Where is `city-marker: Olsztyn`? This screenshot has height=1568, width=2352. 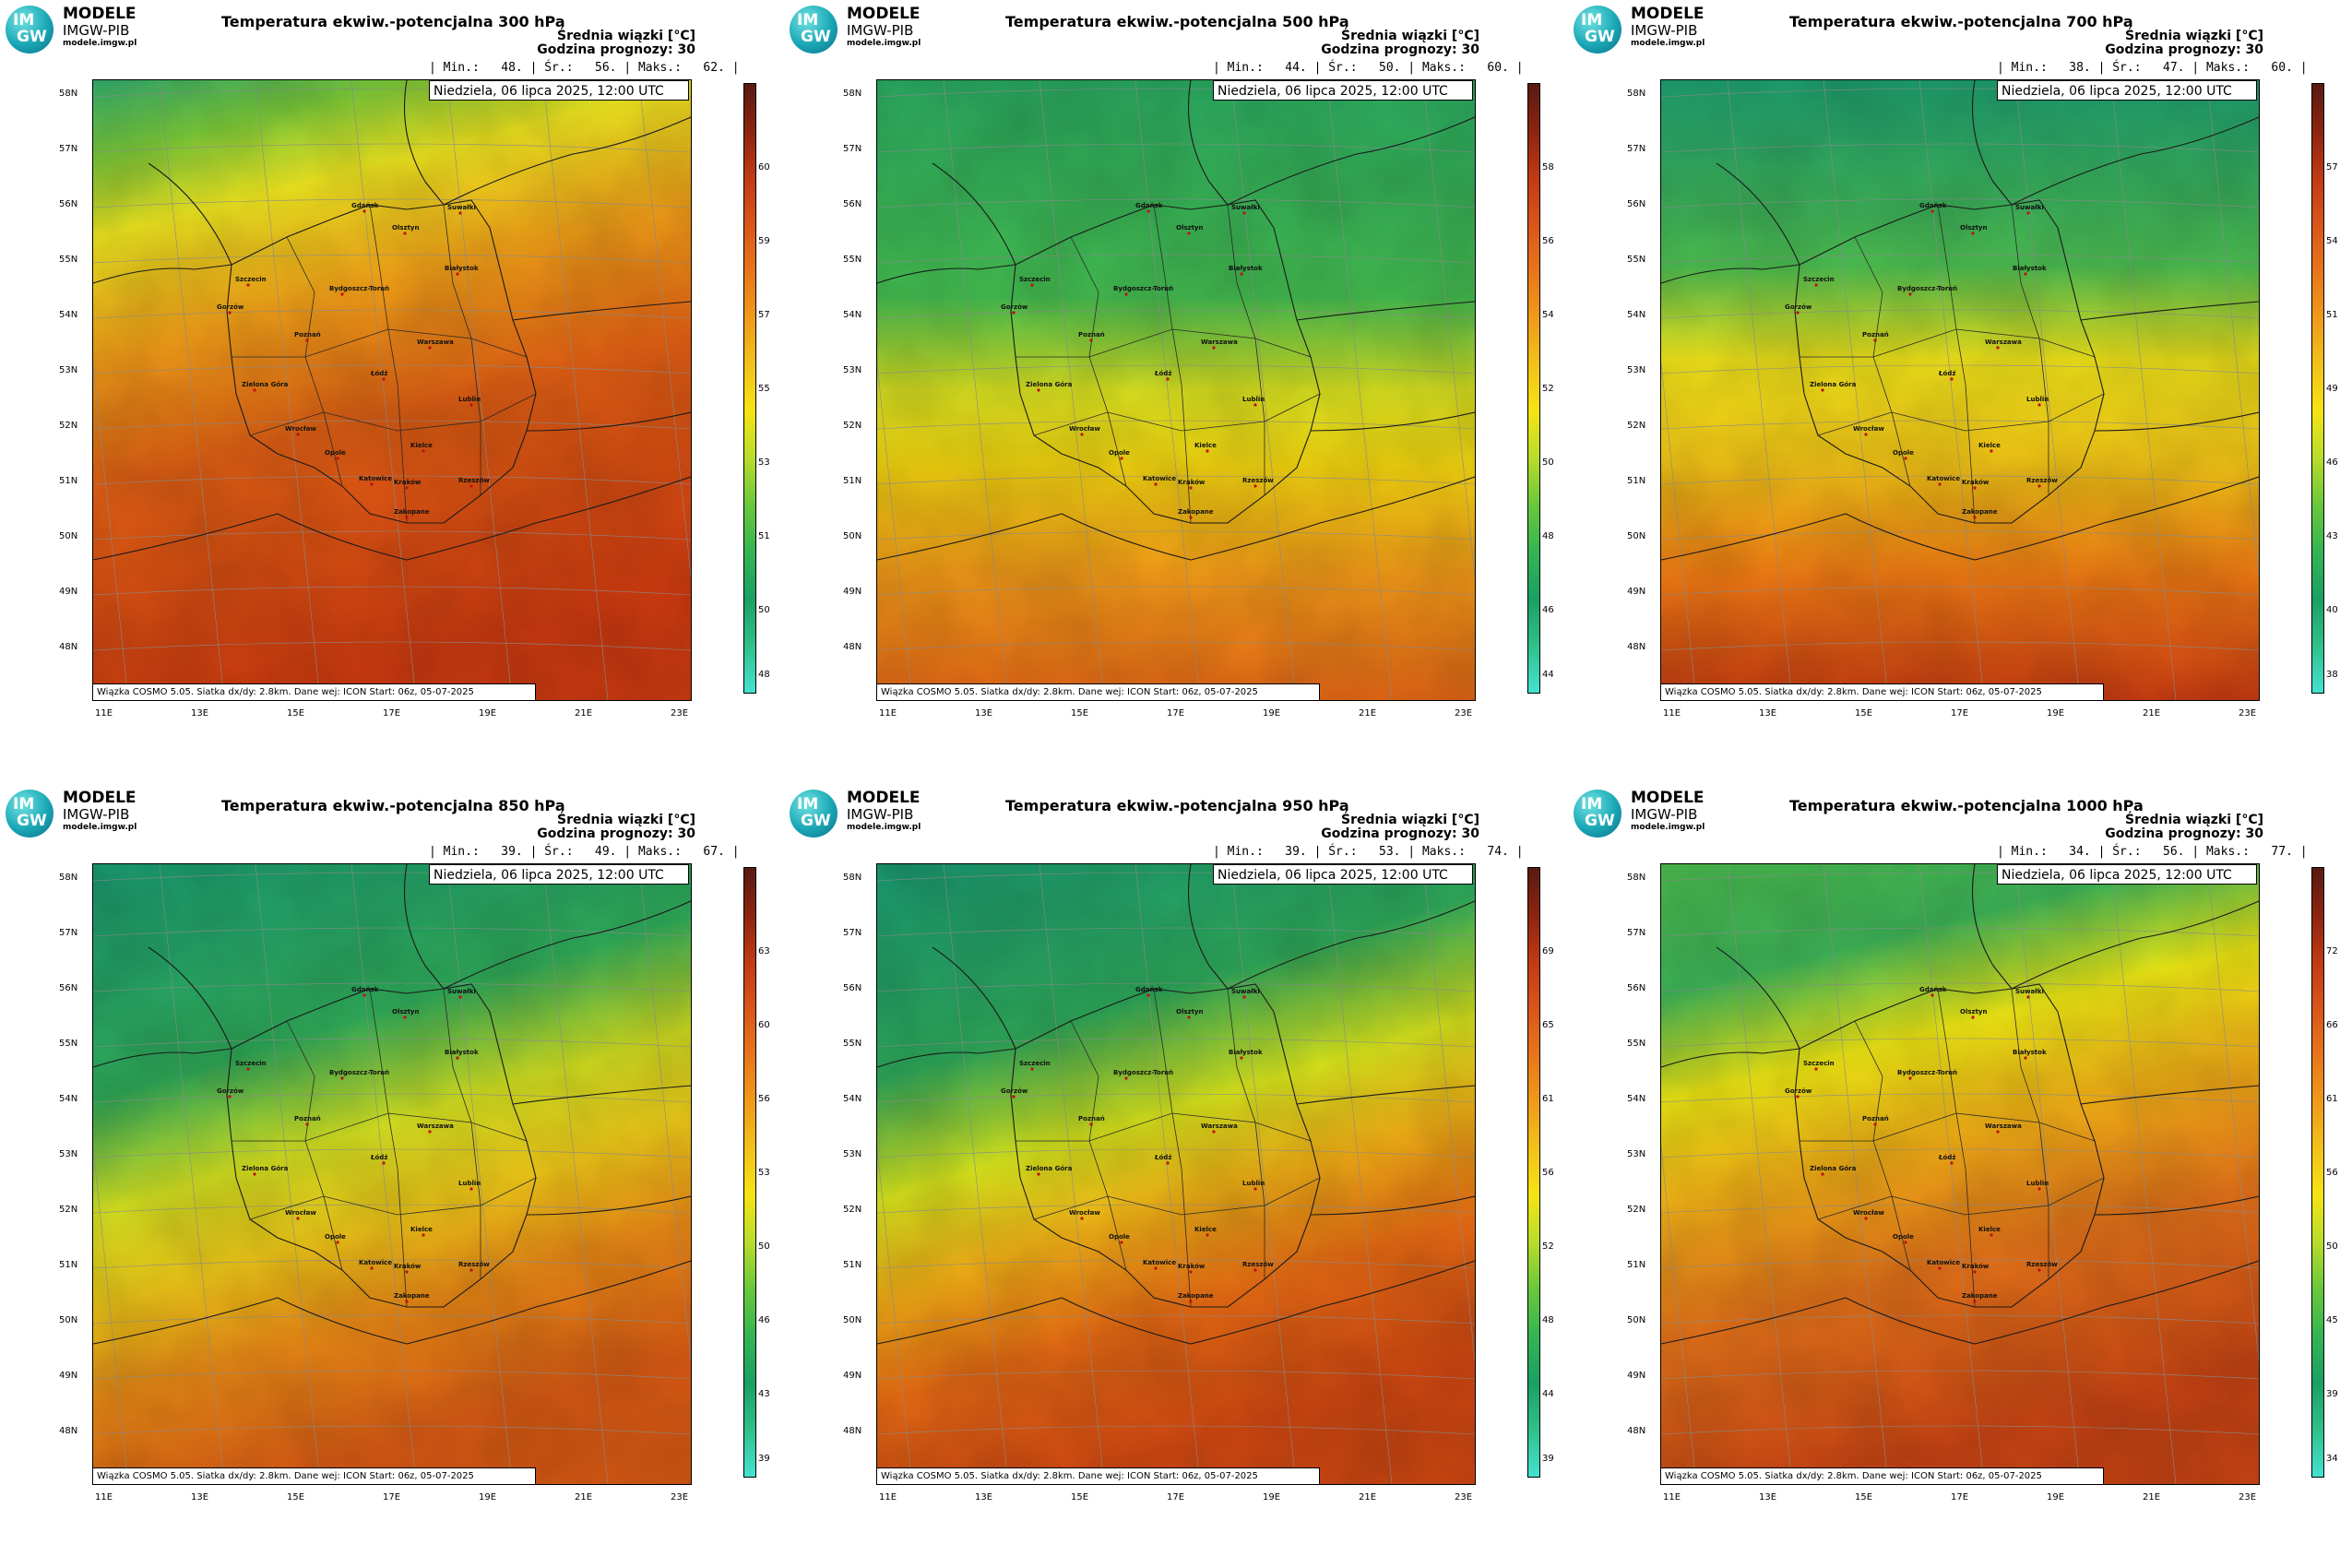 city-marker: Olsztyn is located at coordinates (1190, 1013).